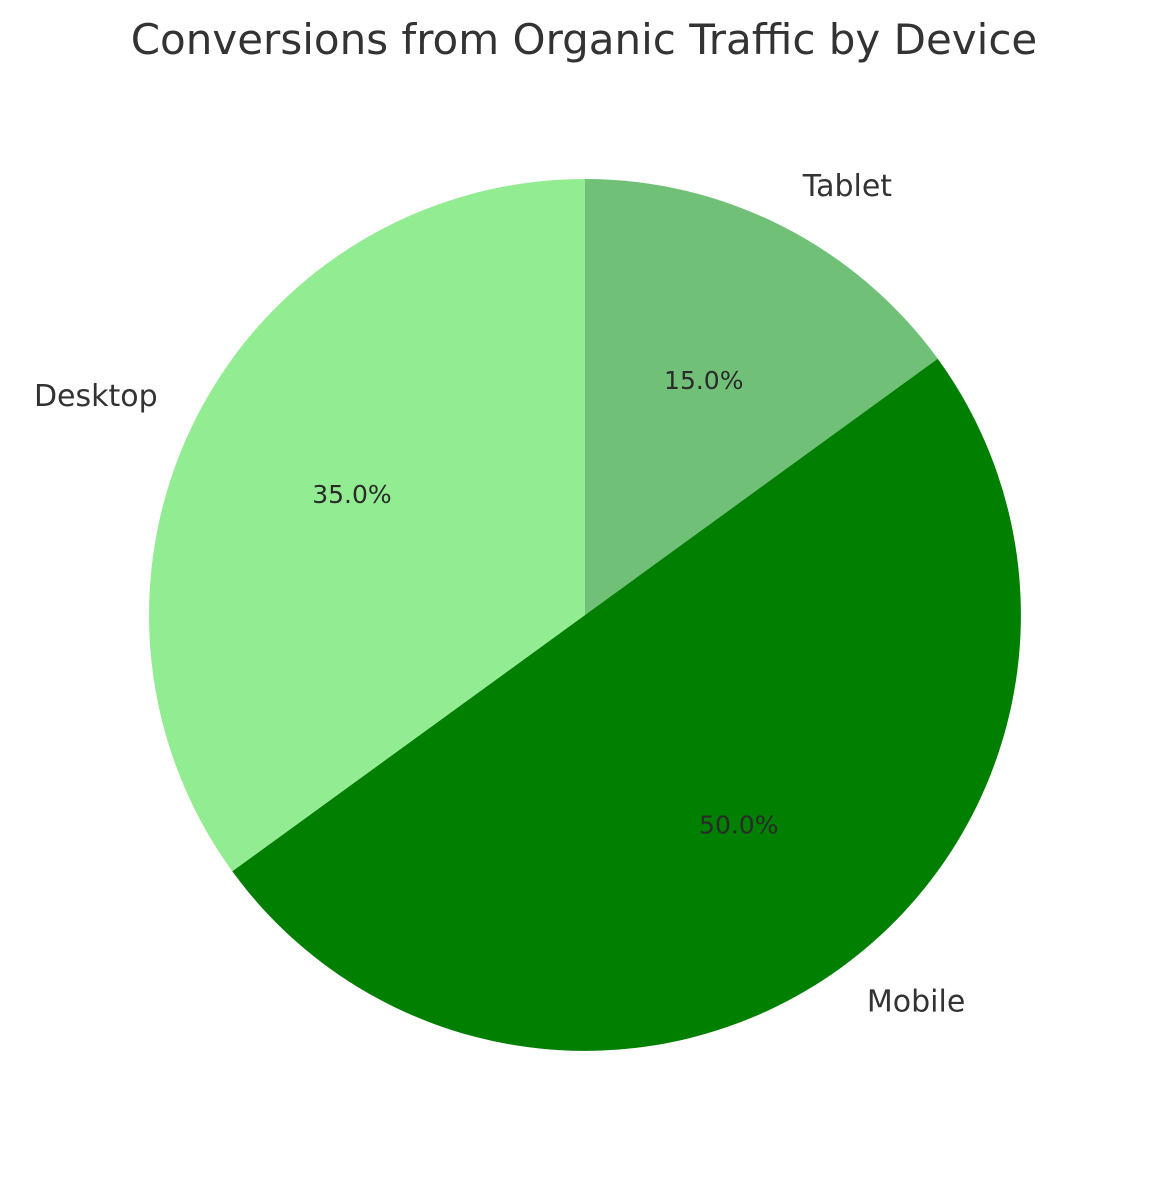 Image resolution: width=1149 pixels, height=1180 pixels. Describe the element at coordinates (847, 186) in the screenshot. I see `slice-label-tablet: Tablet` at that location.